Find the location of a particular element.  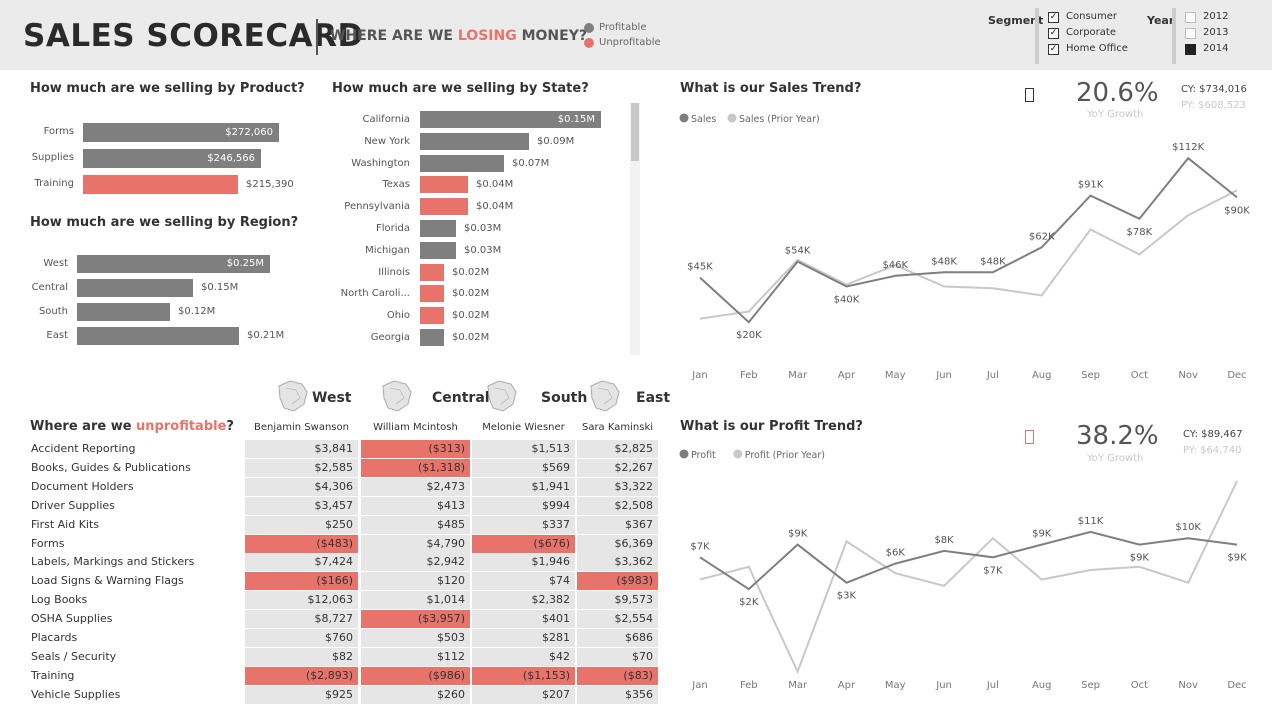

data-label-feb: $20K is located at coordinates (749, 335).